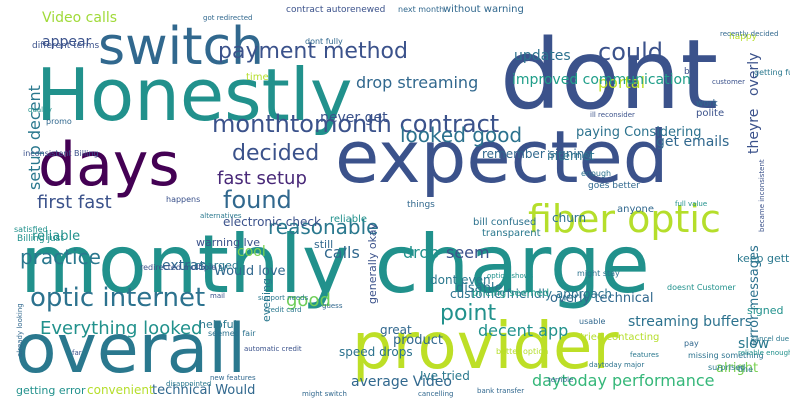 This screenshot has width=790, height=405. I want to click on cloud-word: could, so click(630, 52).